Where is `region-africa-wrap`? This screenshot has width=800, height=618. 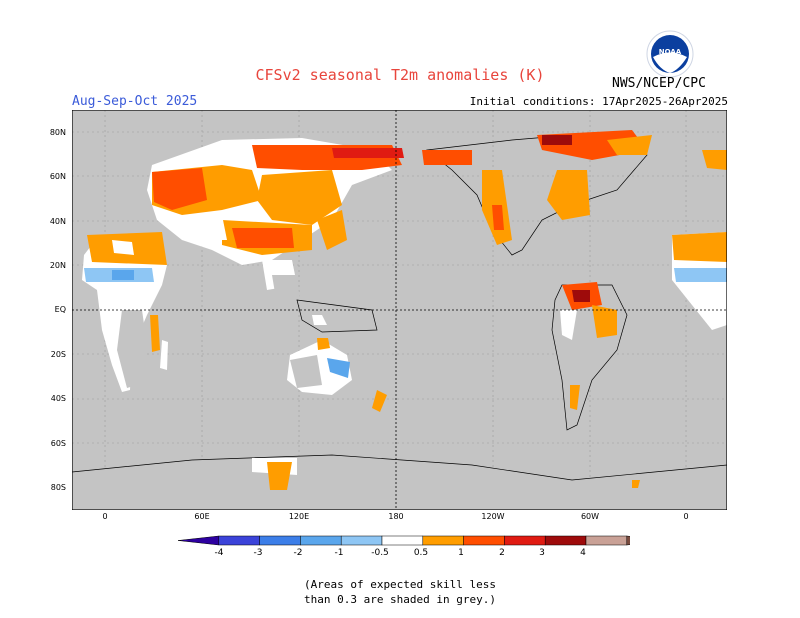 region-africa-wrap is located at coordinates (699, 240).